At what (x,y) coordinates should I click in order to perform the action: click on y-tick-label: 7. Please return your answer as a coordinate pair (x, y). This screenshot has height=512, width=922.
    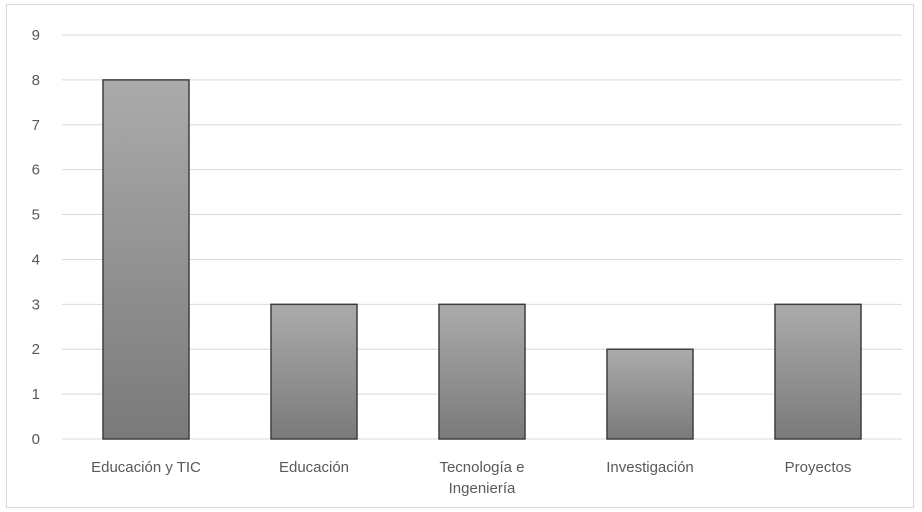
    Looking at the image, I should click on (36, 125).